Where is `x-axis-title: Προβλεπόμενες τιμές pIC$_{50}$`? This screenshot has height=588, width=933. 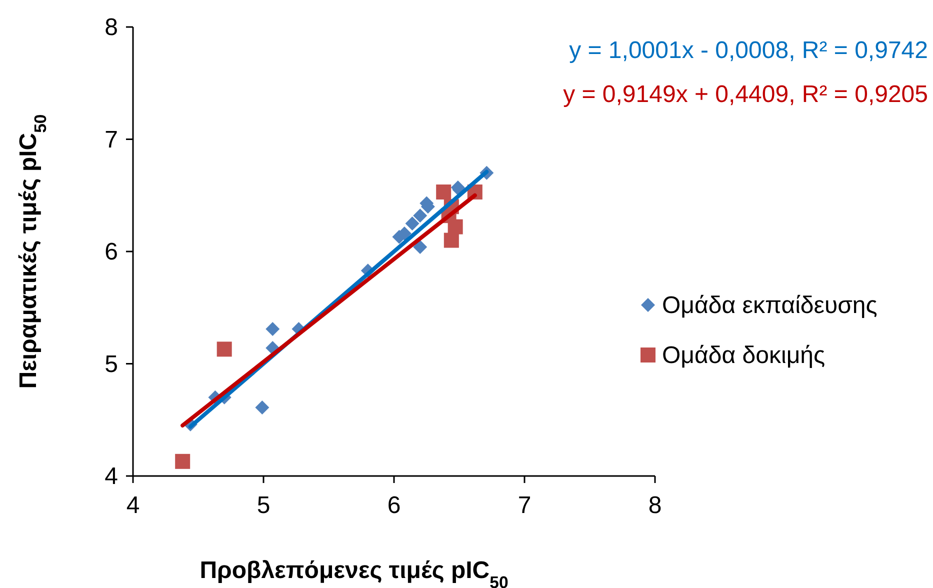
x-axis-title: Προβλεπόμενες τιμές pIC$_{50}$ is located at coordinates (354, 572).